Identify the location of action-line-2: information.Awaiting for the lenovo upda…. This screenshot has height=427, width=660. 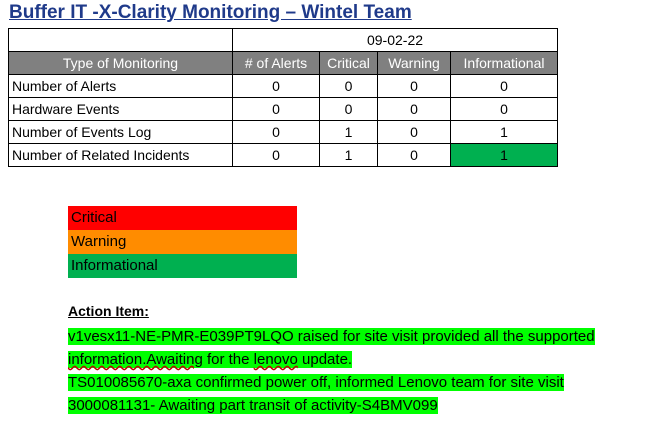
(210, 359).